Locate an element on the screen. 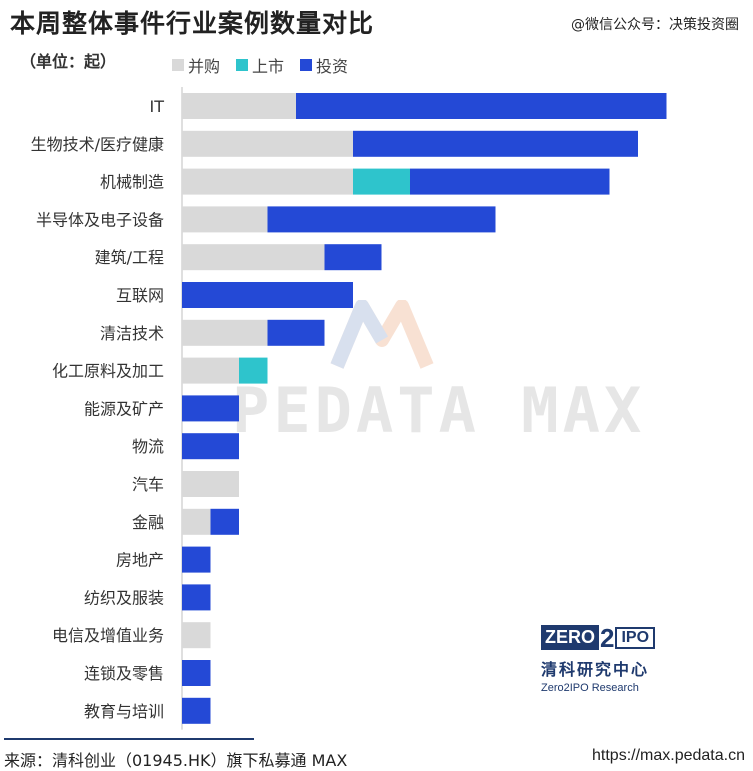 The width and height of the screenshot is (753, 771). category-label: 化工原料及加工 is located at coordinates (108, 371).